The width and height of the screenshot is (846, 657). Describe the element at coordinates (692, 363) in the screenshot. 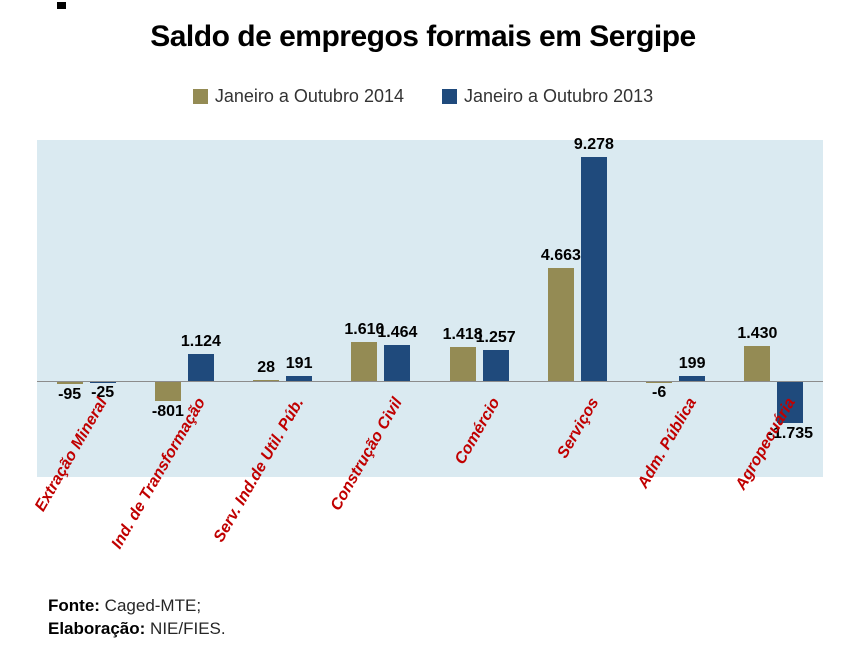

I see `value-label: 199` at that location.